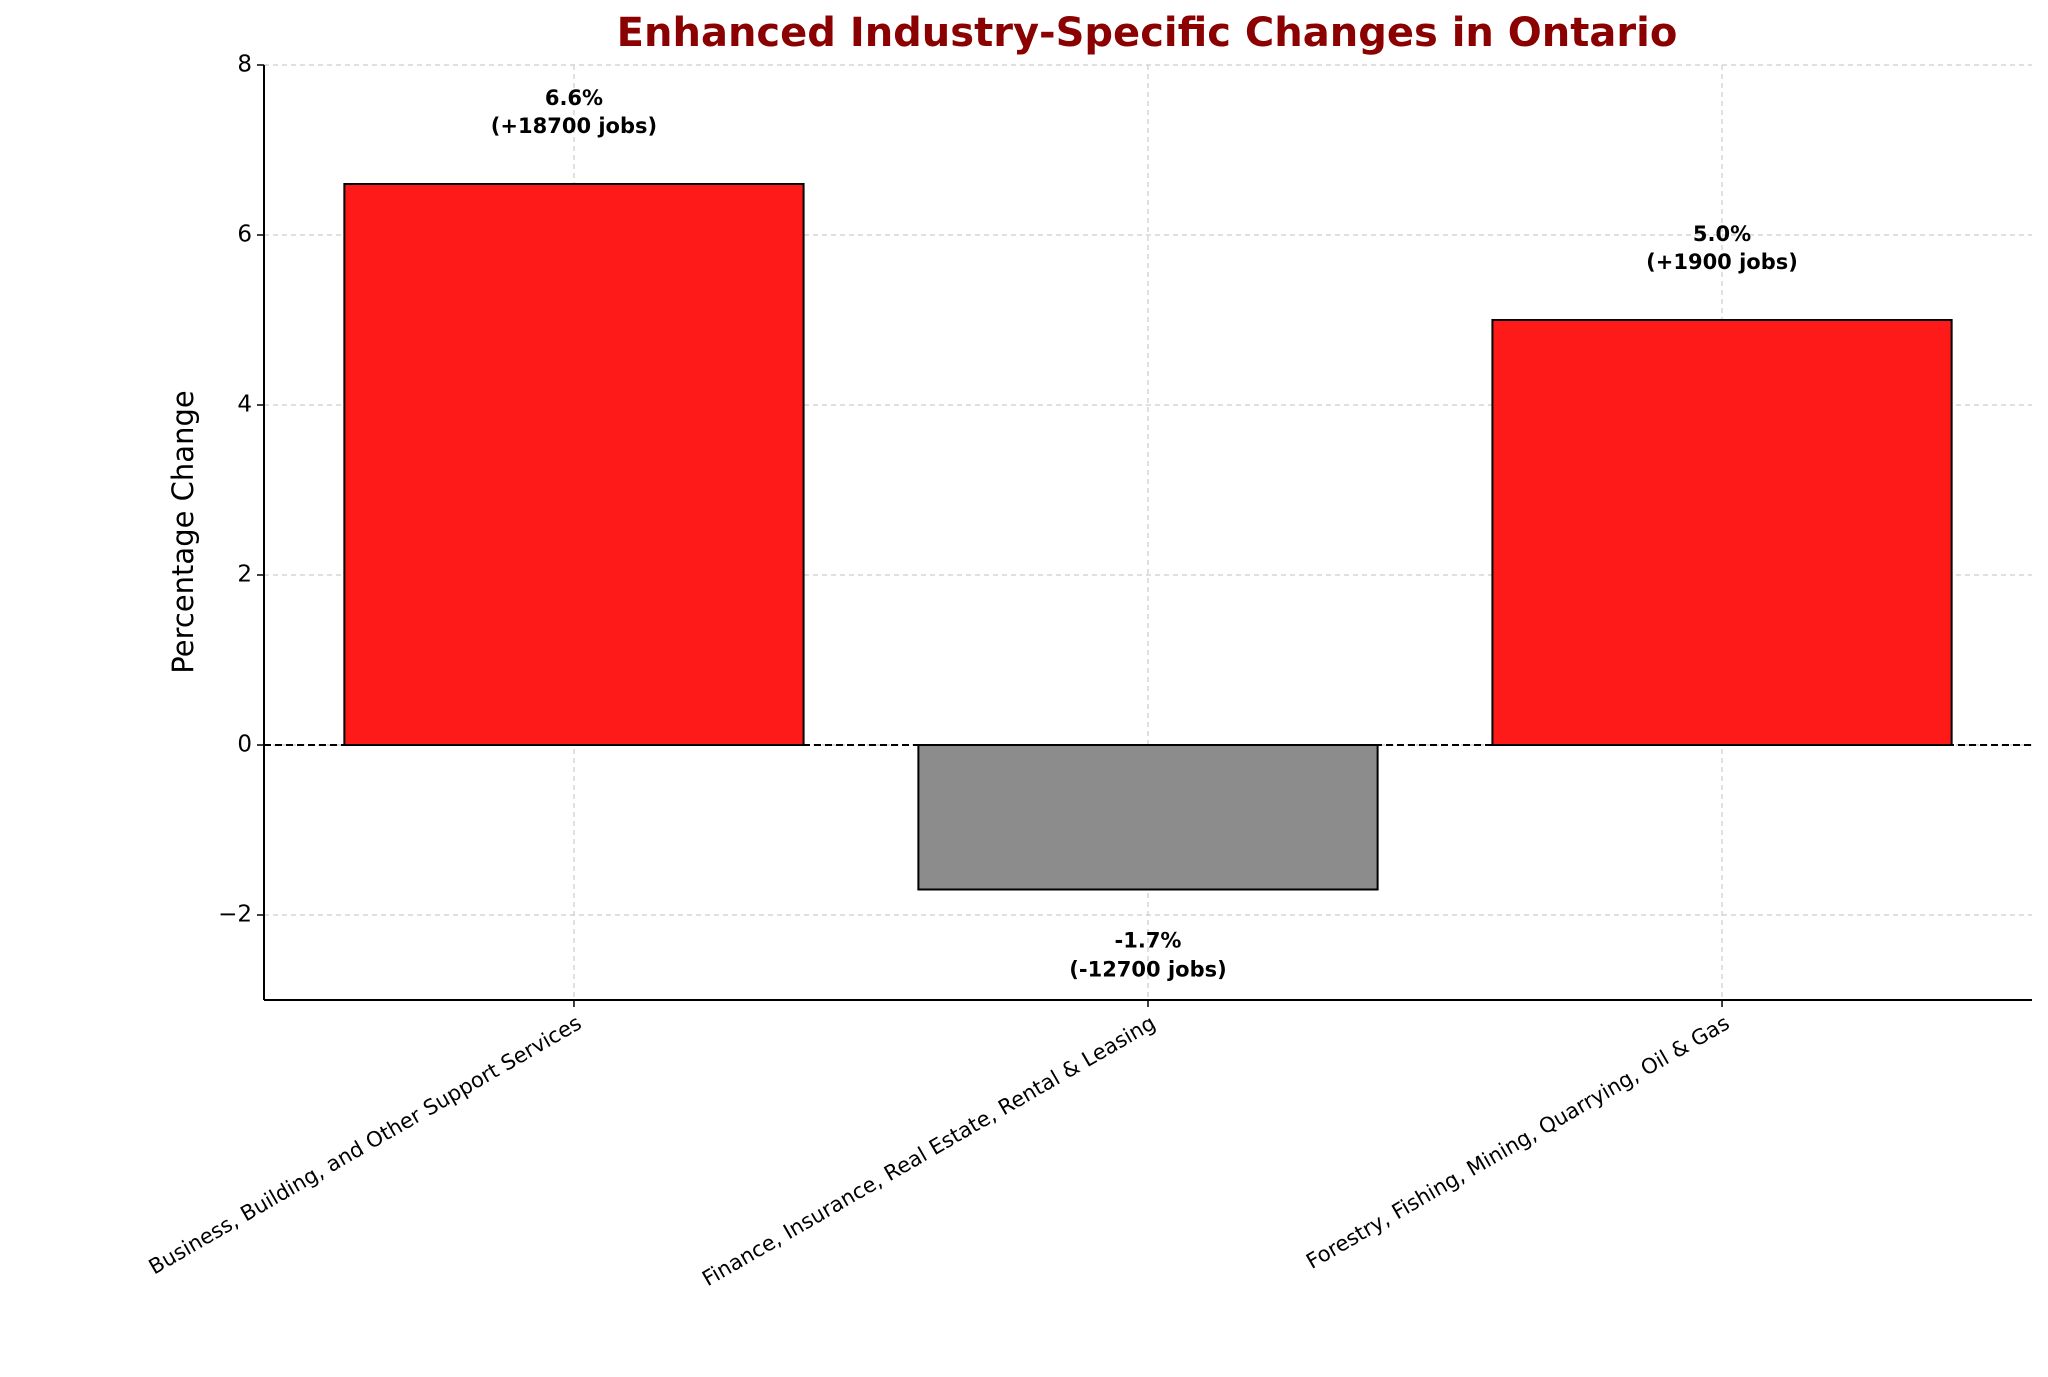 The height and width of the screenshot is (1377, 2048). What do you see at coordinates (244, 235) in the screenshot?
I see `y-tick-label: 6` at bounding box center [244, 235].